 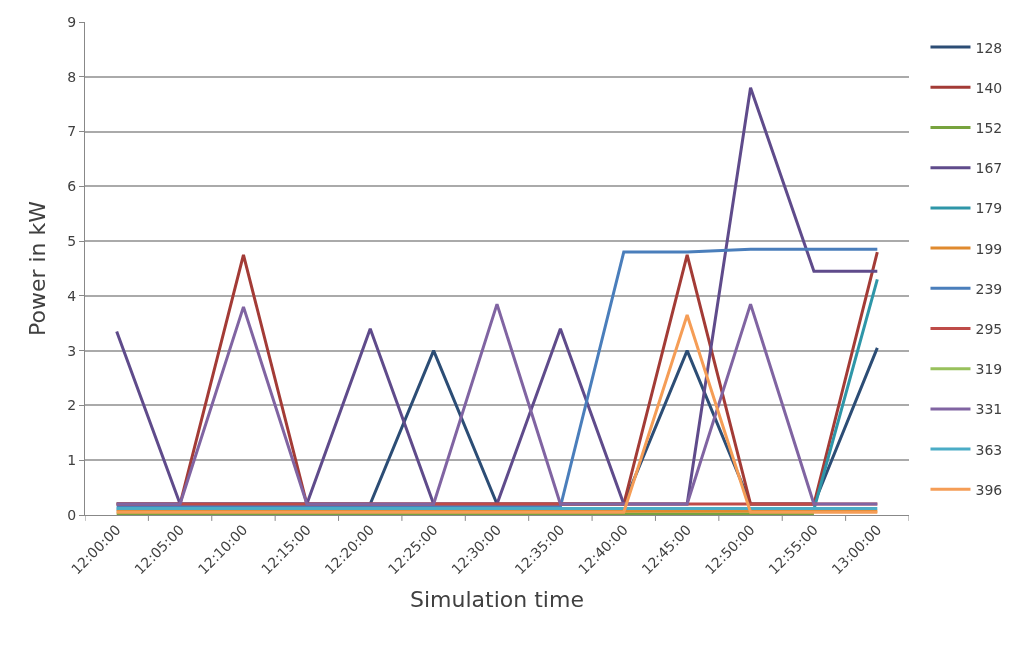 What do you see at coordinates (72, 76) in the screenshot?
I see `y-tick-label: 8` at bounding box center [72, 76].